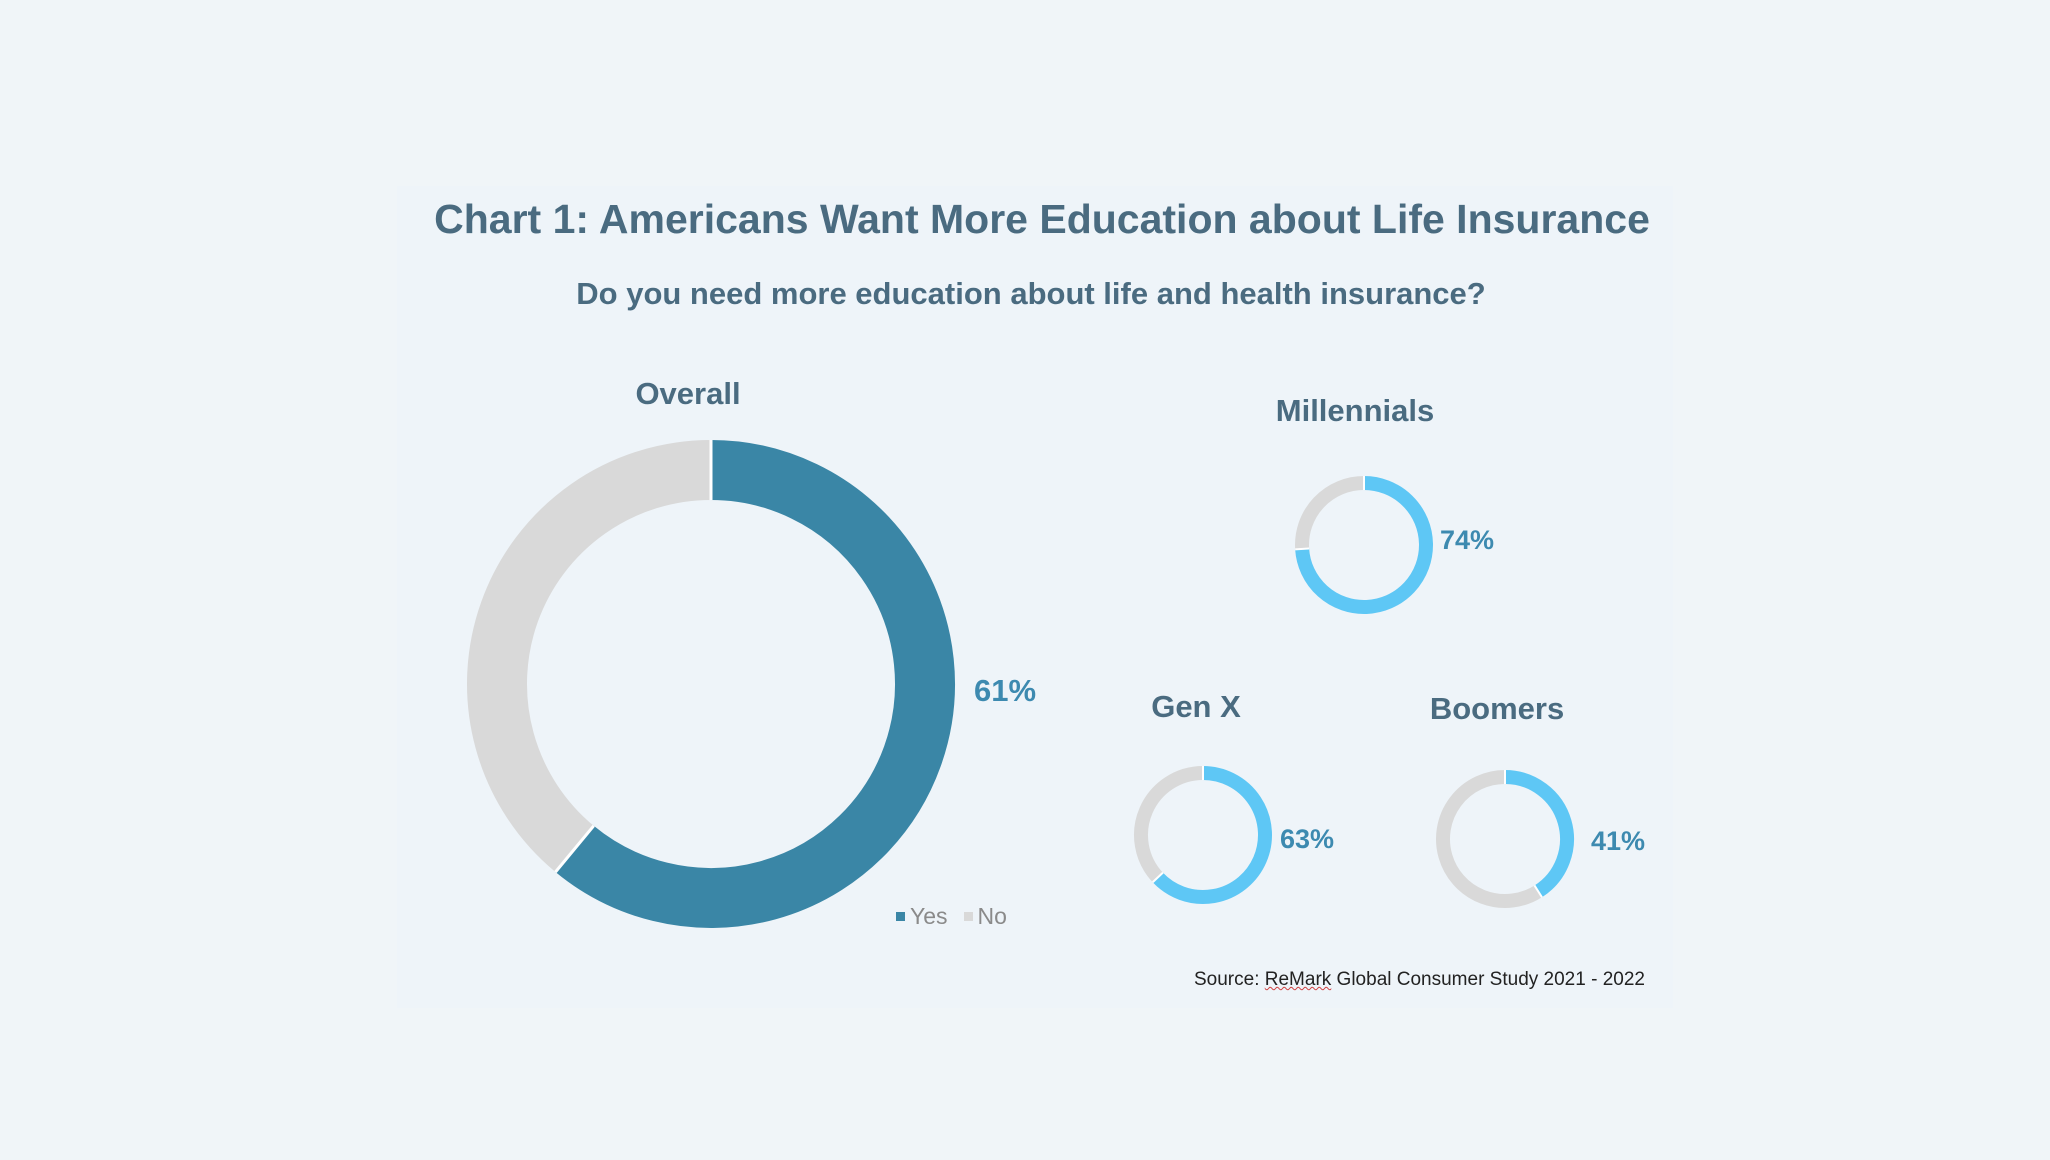 This screenshot has height=1160, width=2050. Describe the element at coordinates (1497, 708) in the screenshot. I see `ring-title-boomers: Boomers` at that location.